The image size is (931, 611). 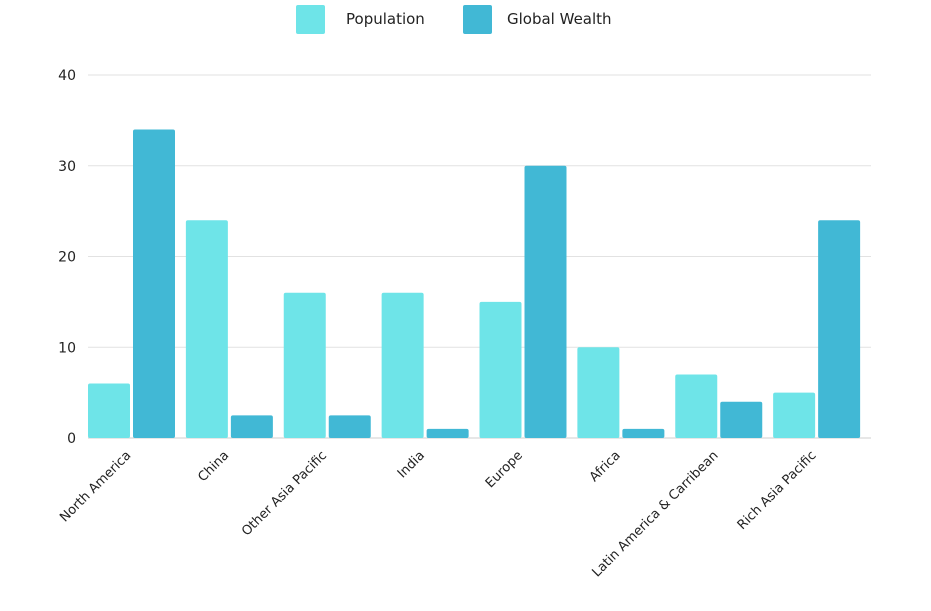 I want to click on x-tick-label: Europe, so click(x=504, y=469).